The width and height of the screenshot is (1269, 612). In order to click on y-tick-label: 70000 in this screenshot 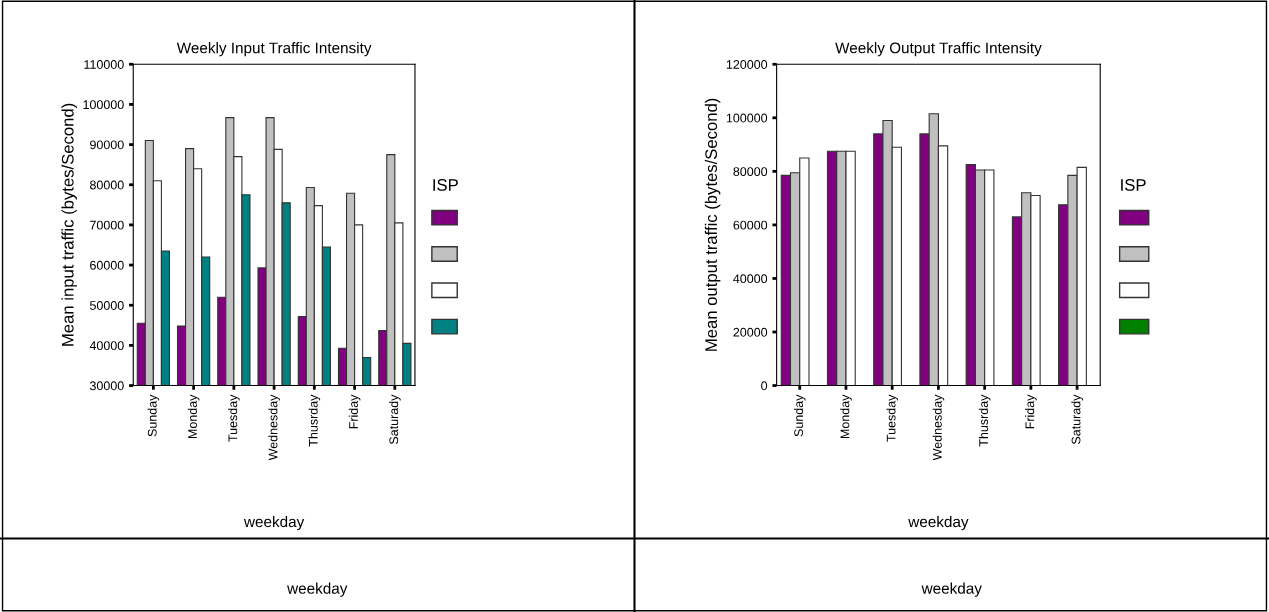, I will do `click(107, 225)`.